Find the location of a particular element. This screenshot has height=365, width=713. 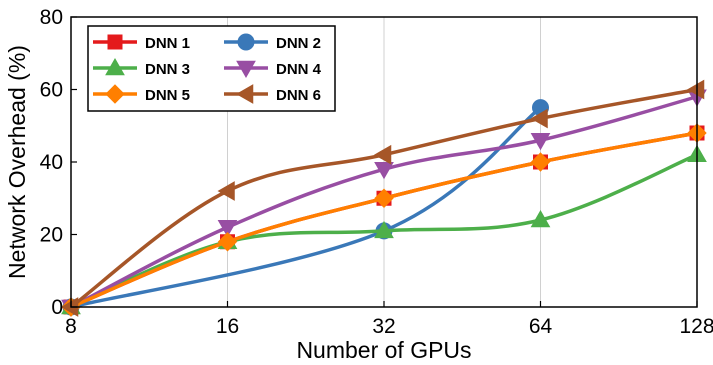

legend-item: DNN 2 is located at coordinates (272, 42).